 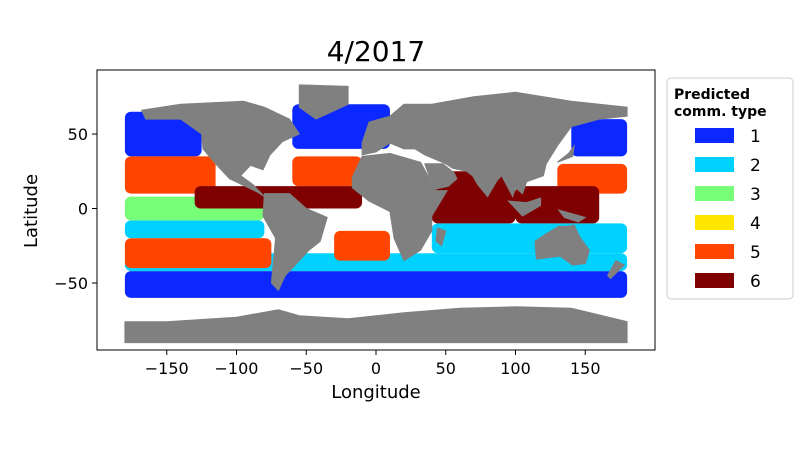 What do you see at coordinates (78, 134) in the screenshot?
I see `y-tick-label: 50` at bounding box center [78, 134].